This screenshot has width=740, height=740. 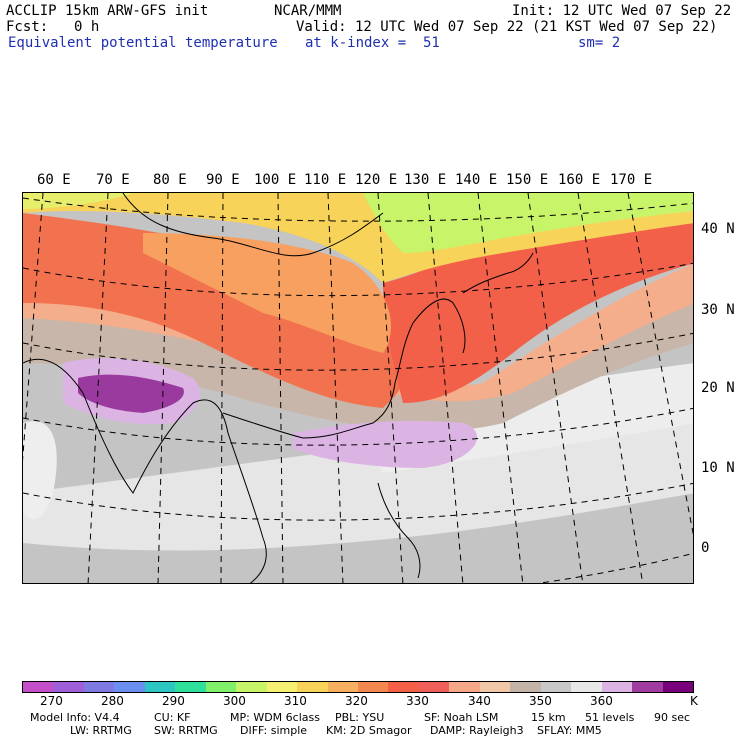 I want to click on forecast-label: Fcst:, so click(x=27, y=27).